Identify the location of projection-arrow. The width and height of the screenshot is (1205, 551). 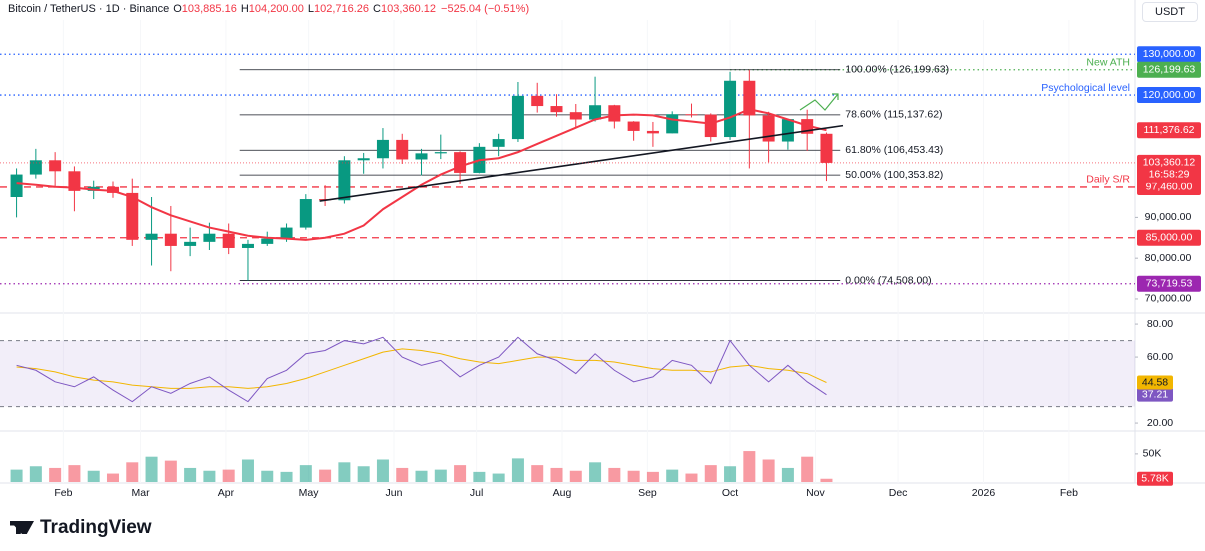
(819, 102).